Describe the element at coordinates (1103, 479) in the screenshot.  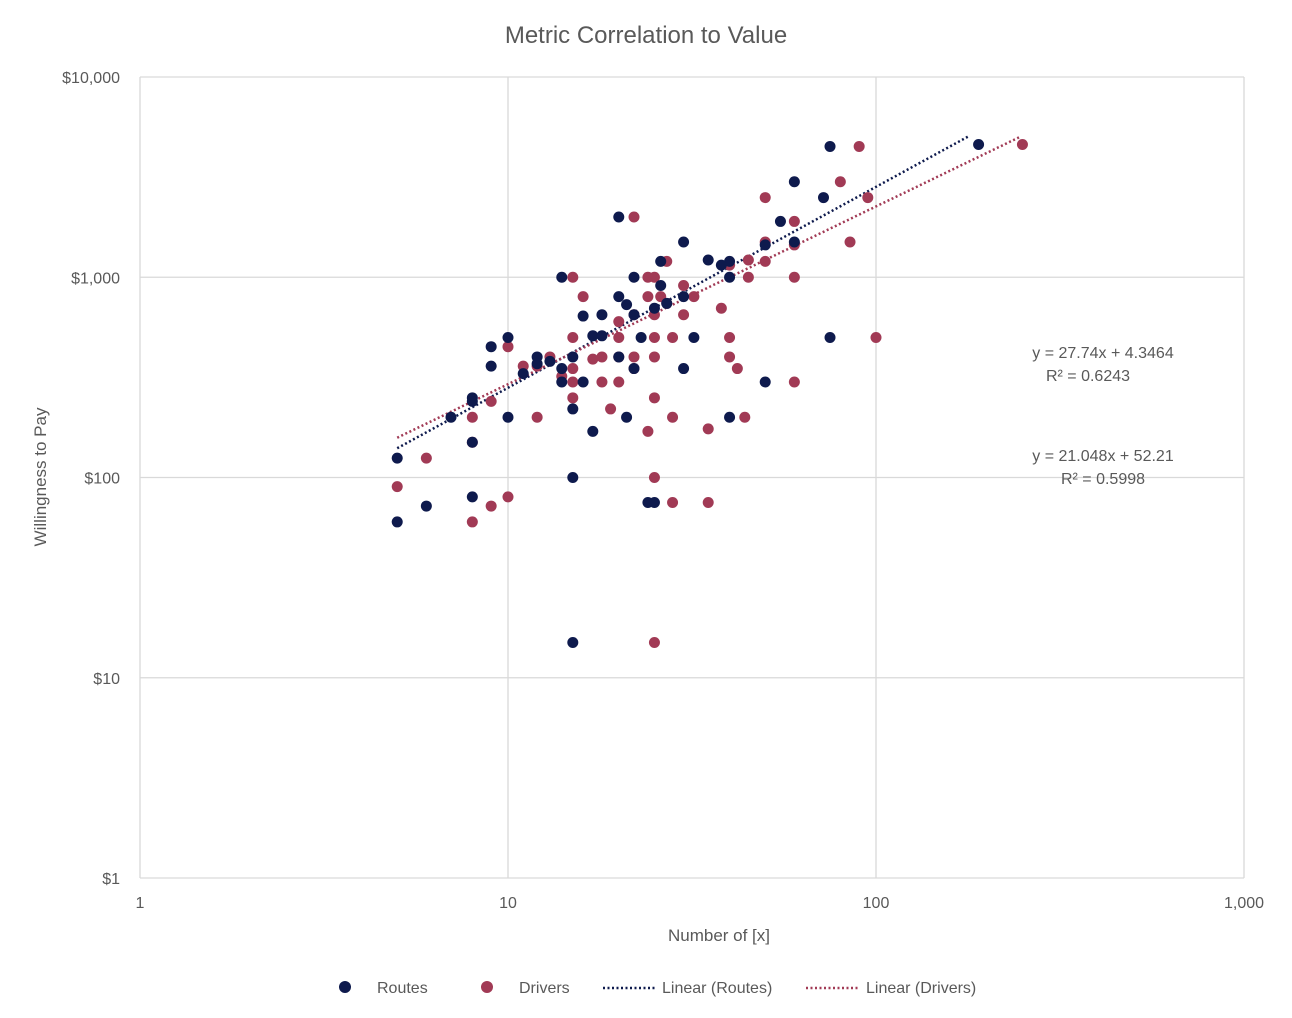
I see `r-squared-drivers: R² = 0.5998` at that location.